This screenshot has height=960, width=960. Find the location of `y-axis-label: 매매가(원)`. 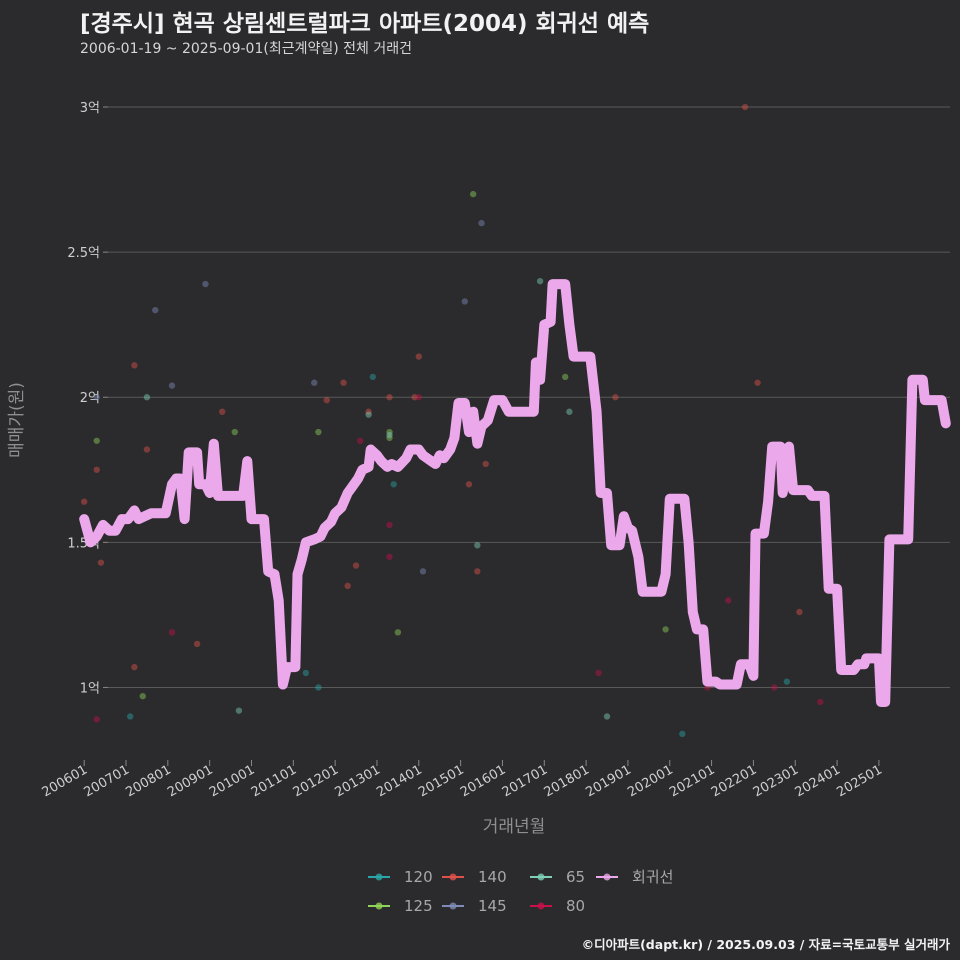

y-axis-label: 매매가(원) is located at coordinates (17, 420).